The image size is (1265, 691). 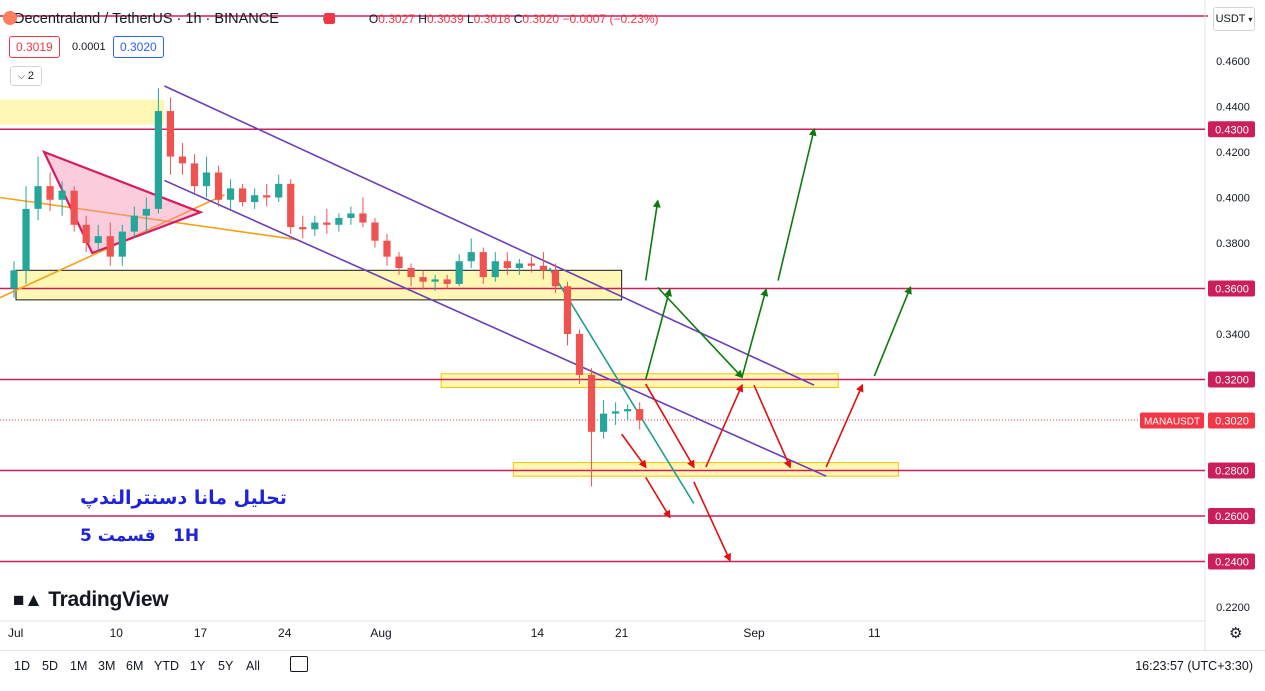 What do you see at coordinates (117, 633) in the screenshot?
I see `x-tick-label: 10` at bounding box center [117, 633].